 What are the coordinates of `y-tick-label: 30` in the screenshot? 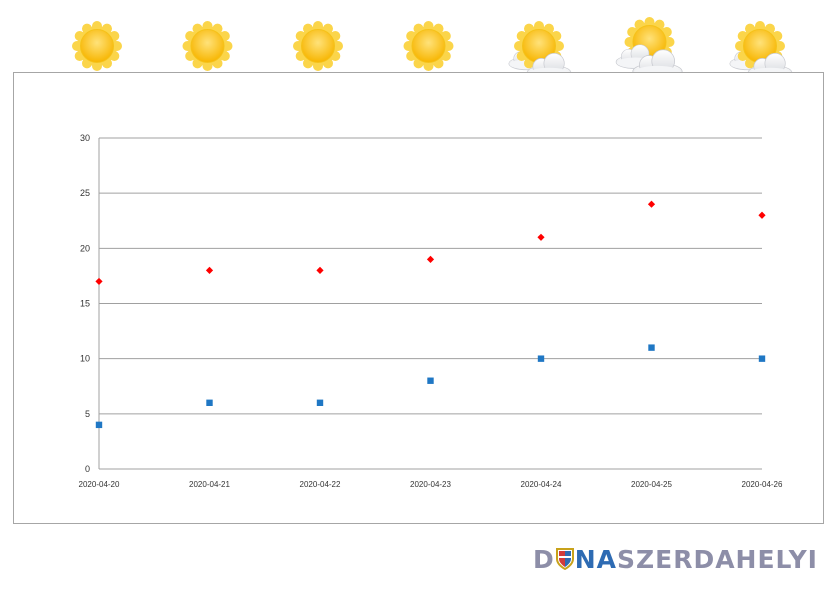 It's located at (85, 138).